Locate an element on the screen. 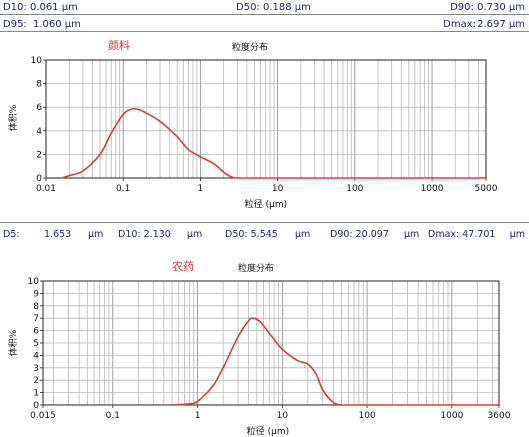 This screenshot has width=529, height=437. chart2-ytick-label: 5 is located at coordinates (36, 344).